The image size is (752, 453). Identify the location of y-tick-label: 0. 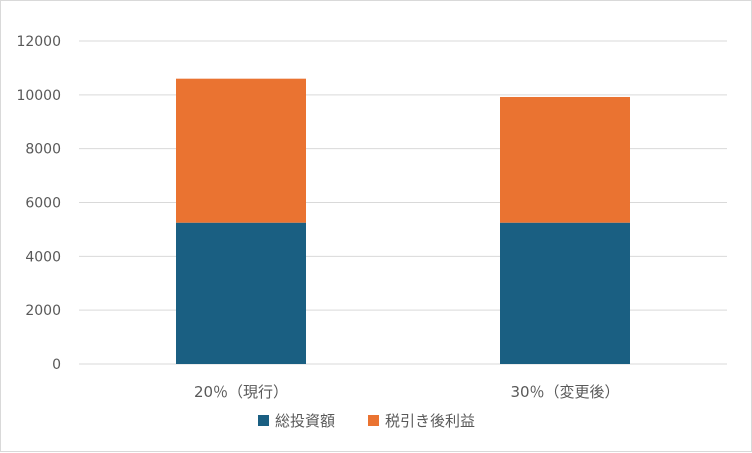
(56, 365).